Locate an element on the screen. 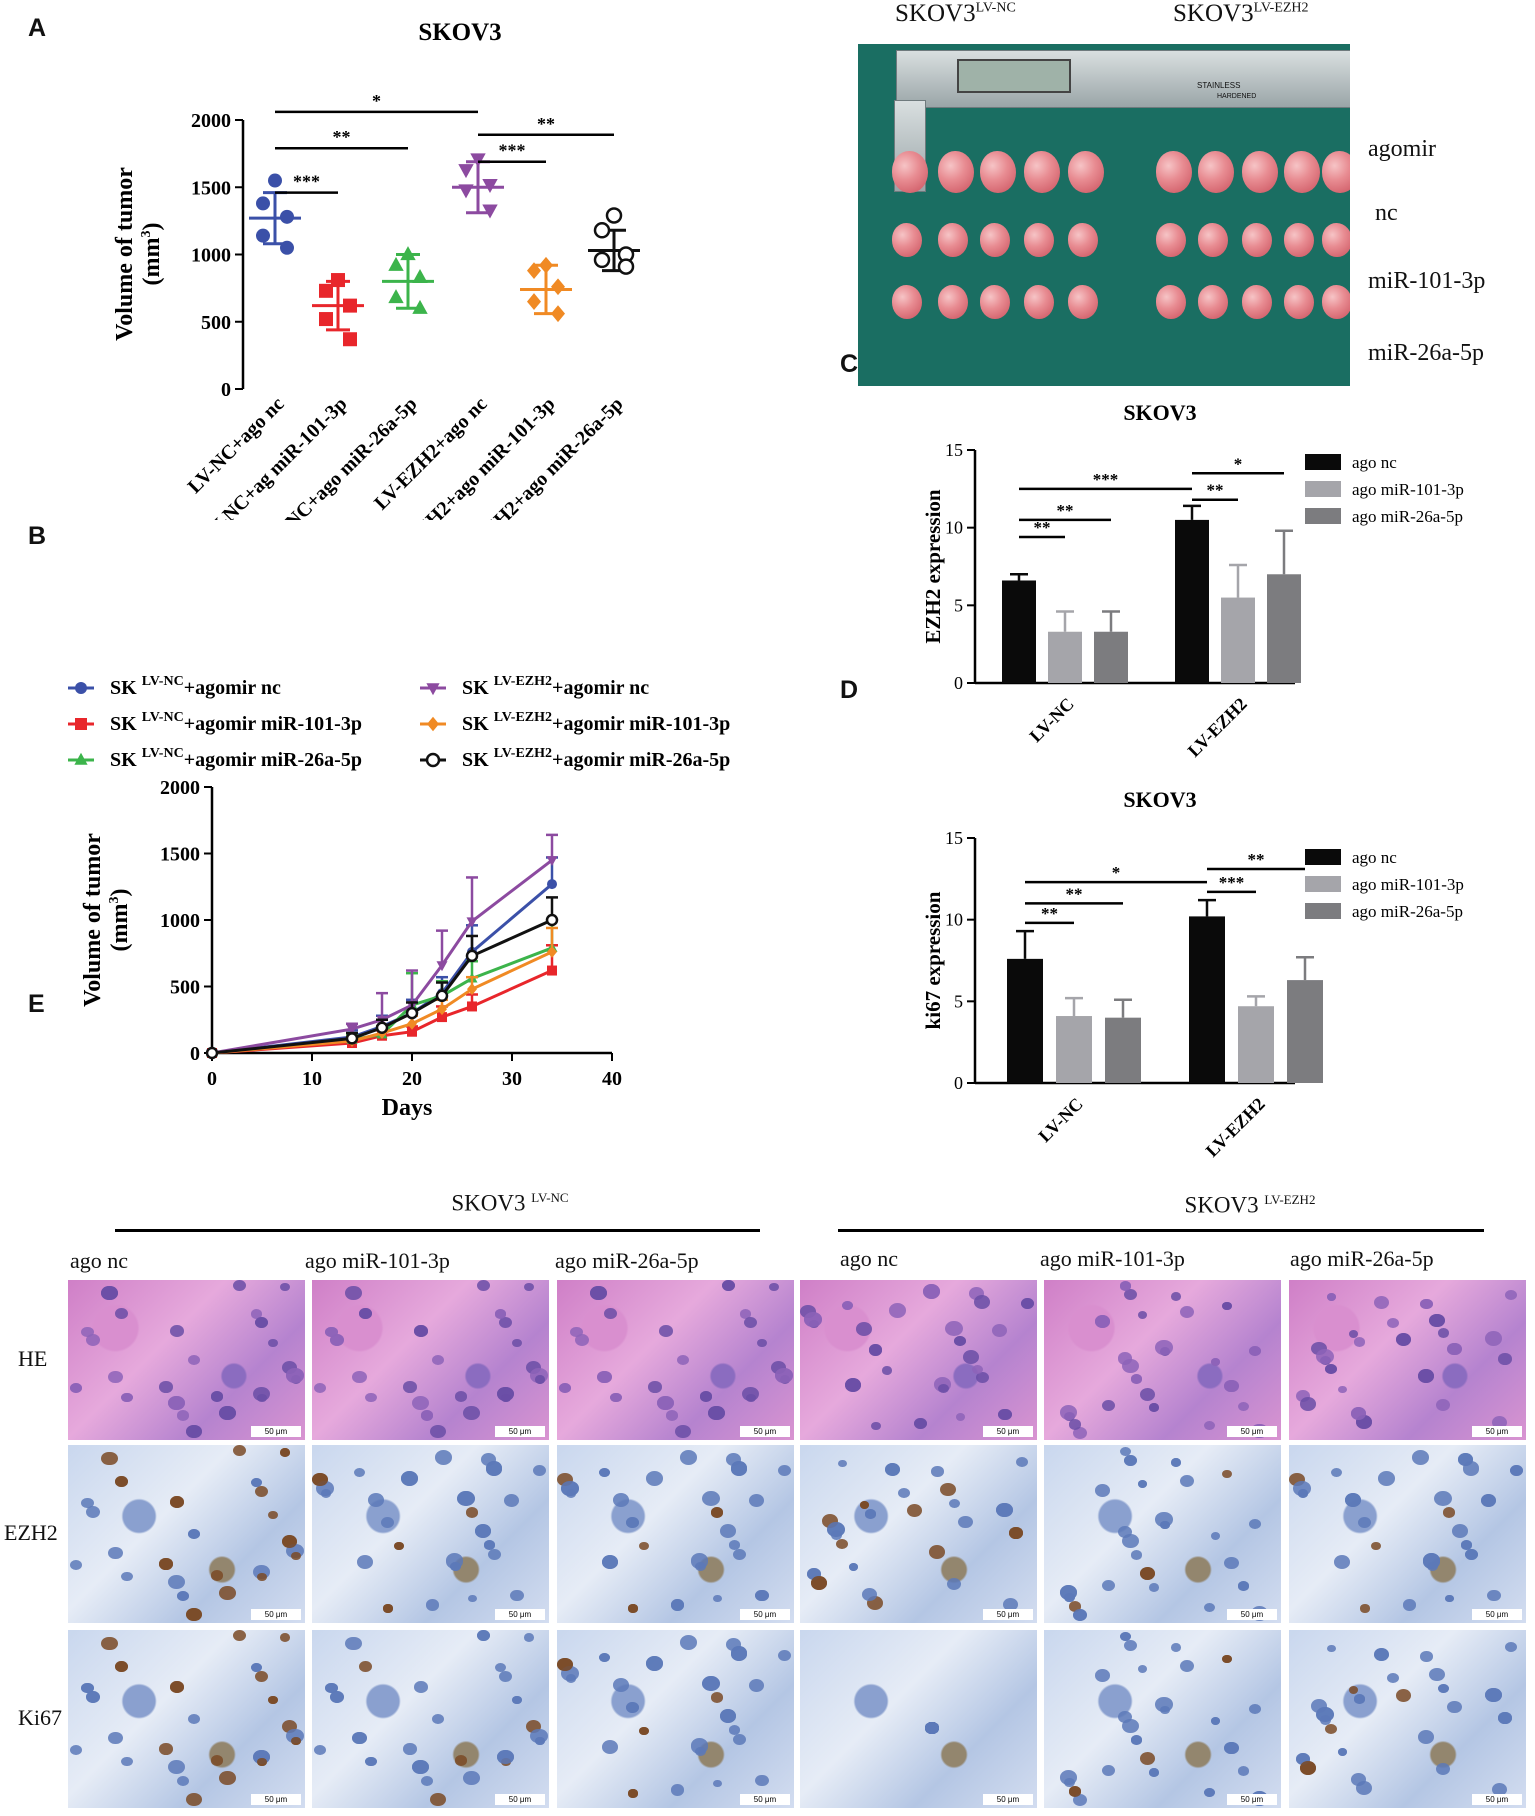 Image resolution: width=1535 pixels, height=1816 pixels. legend-label: ago miR-26a-5p is located at coordinates (1407, 911).